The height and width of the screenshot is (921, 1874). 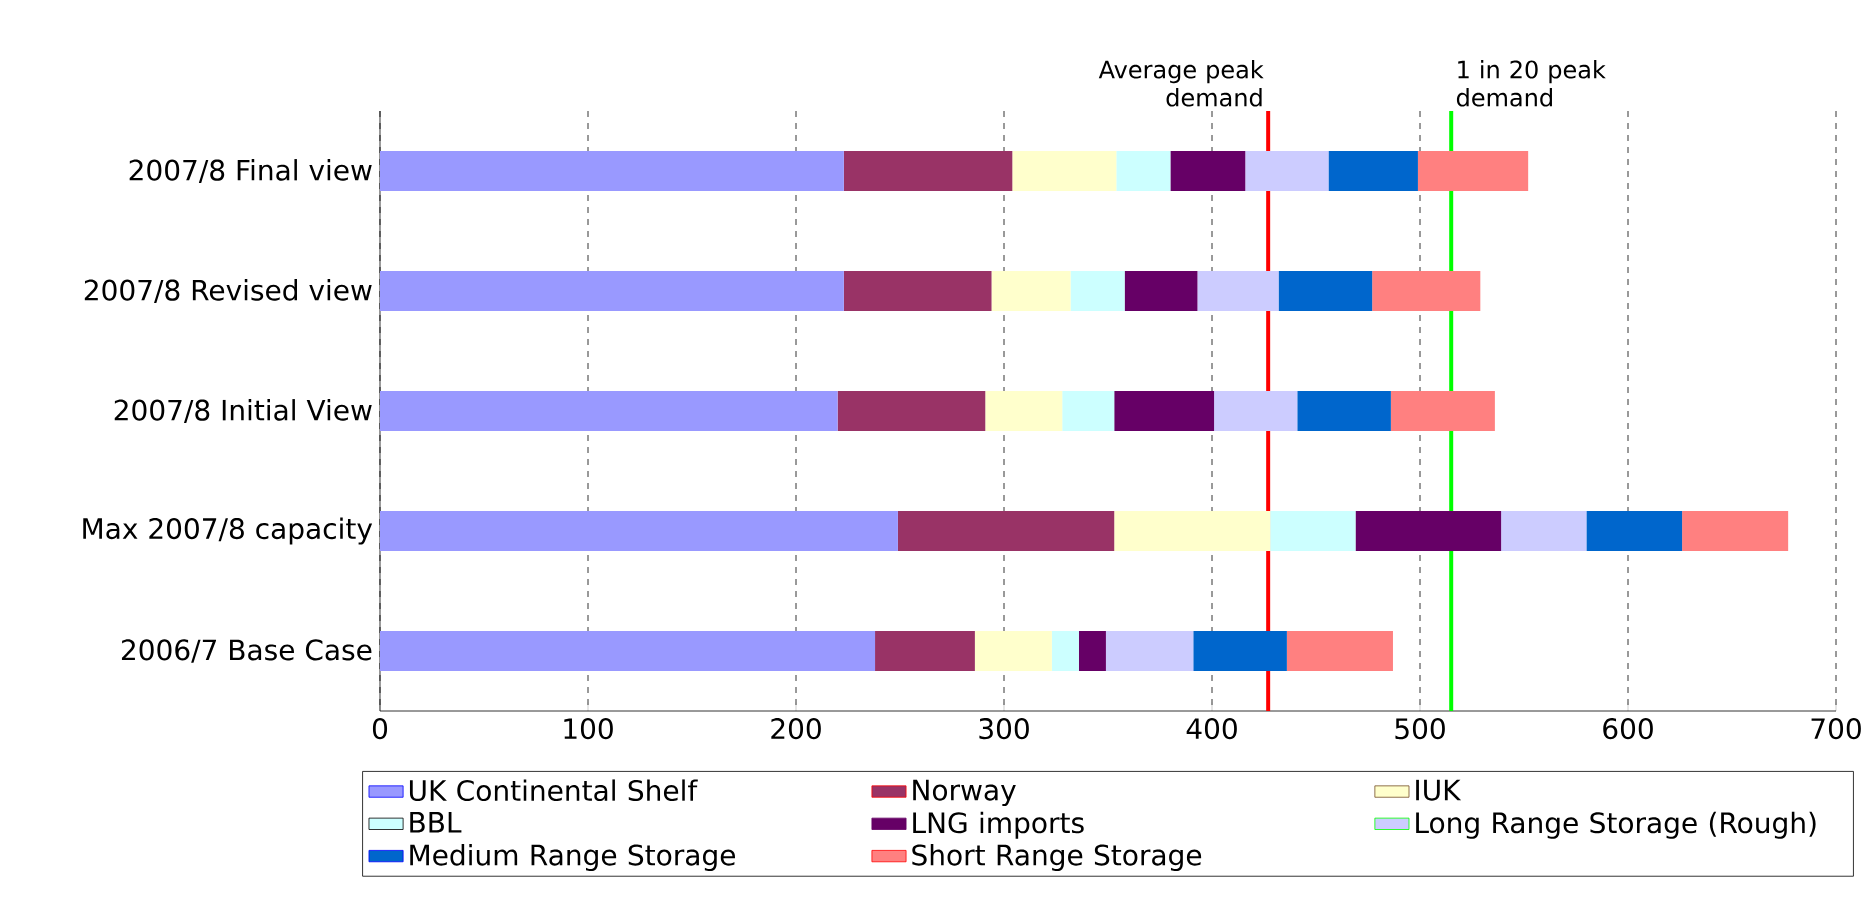 What do you see at coordinates (1420, 729) in the screenshot?
I see `x-tick-label: 500` at bounding box center [1420, 729].